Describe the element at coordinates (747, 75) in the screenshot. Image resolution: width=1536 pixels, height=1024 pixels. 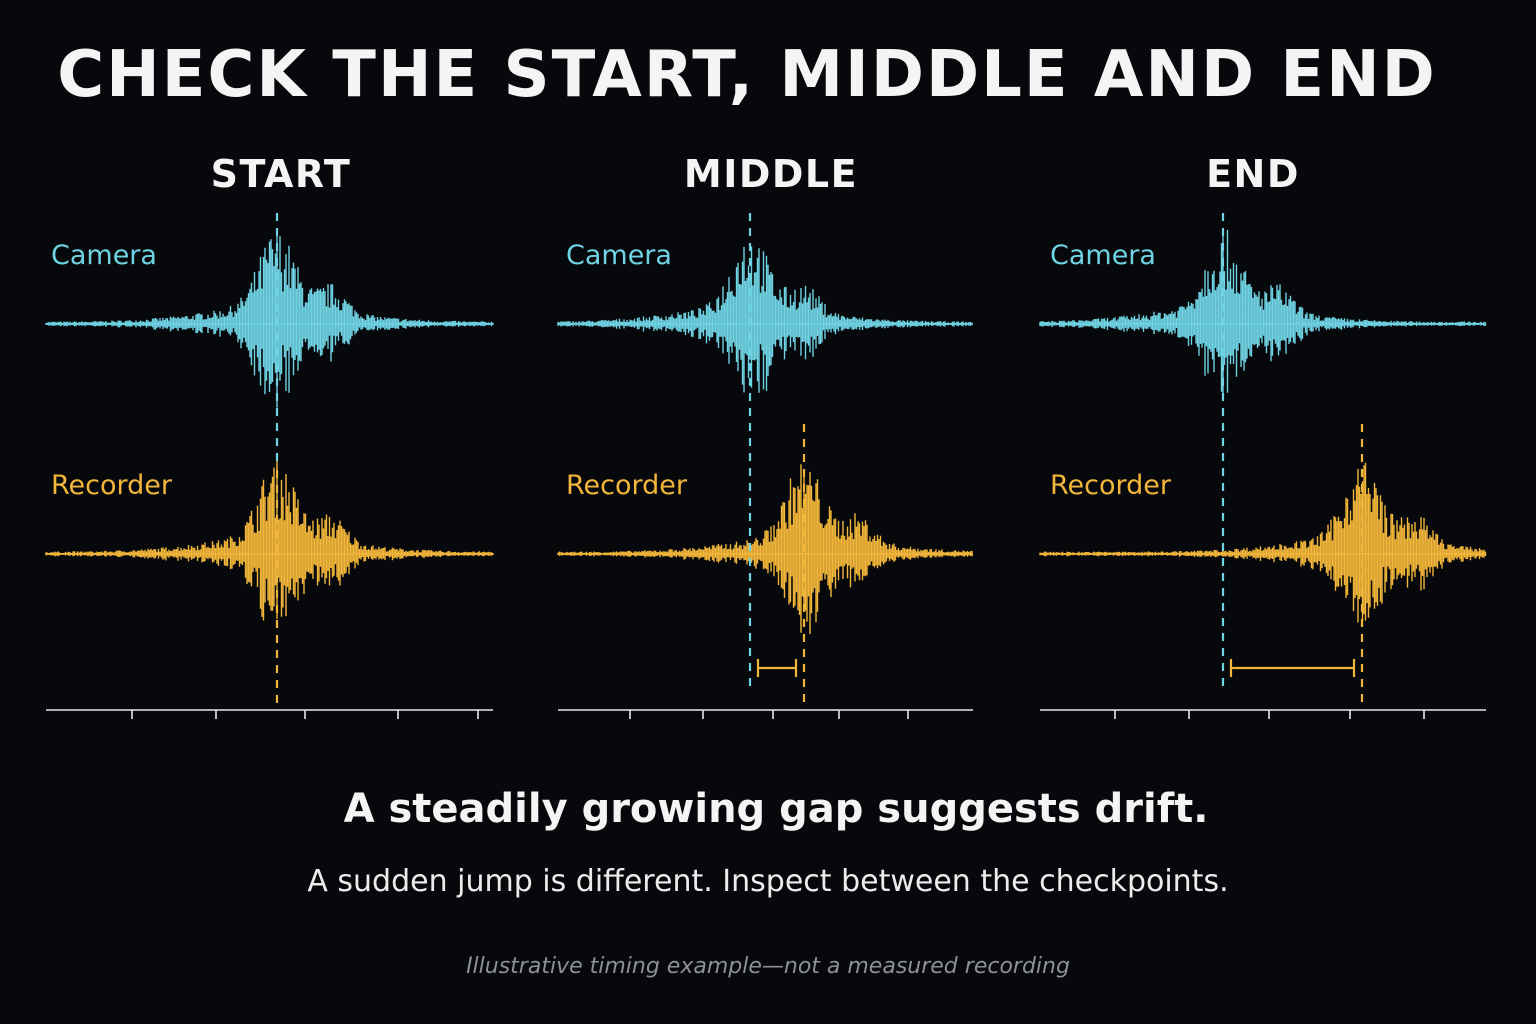
I see `page-title: CHECK THE START, MIDDLE AND END` at that location.